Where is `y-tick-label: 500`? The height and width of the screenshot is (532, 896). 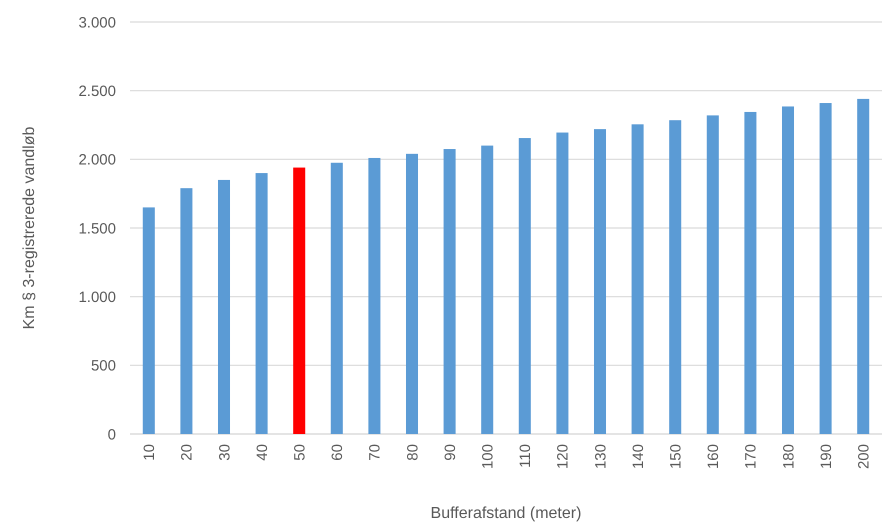 y-tick-label: 500 is located at coordinates (103, 366).